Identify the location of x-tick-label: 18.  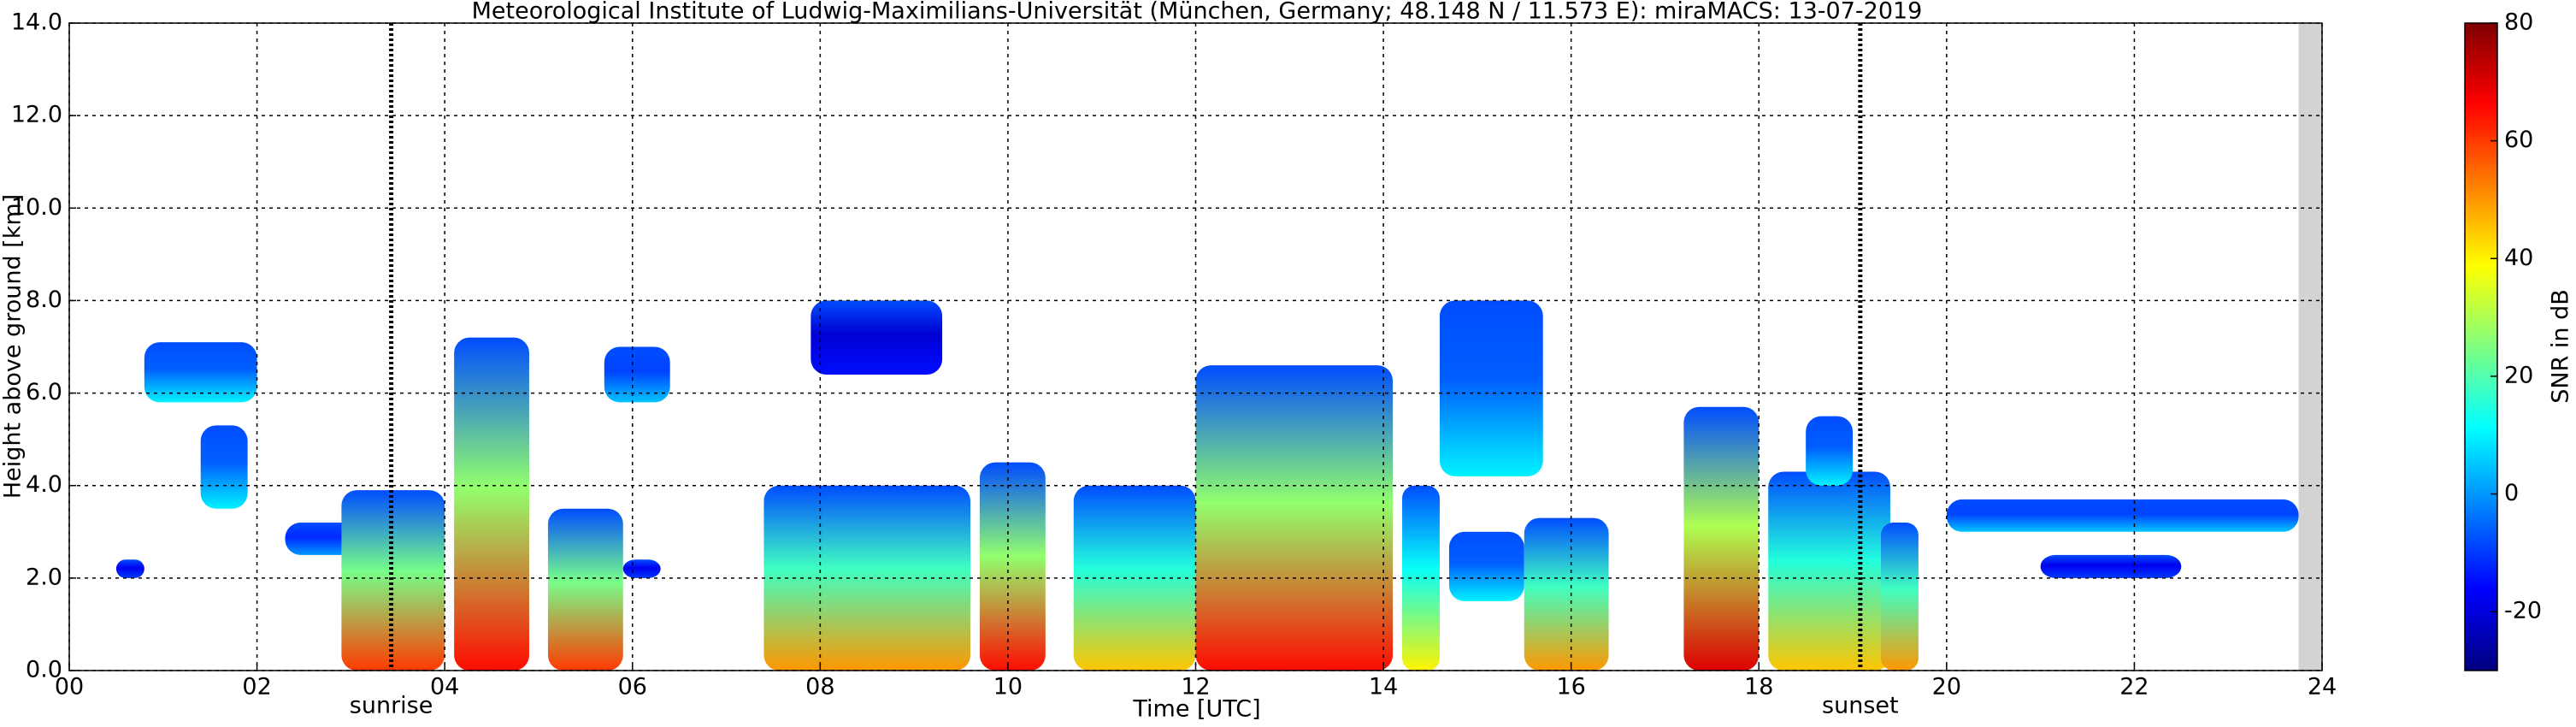
(1758, 687).